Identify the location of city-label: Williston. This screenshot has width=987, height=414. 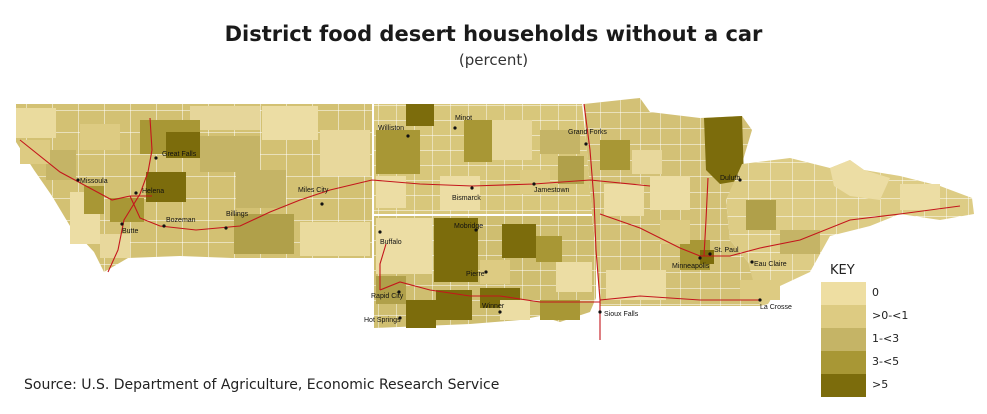
(391, 128).